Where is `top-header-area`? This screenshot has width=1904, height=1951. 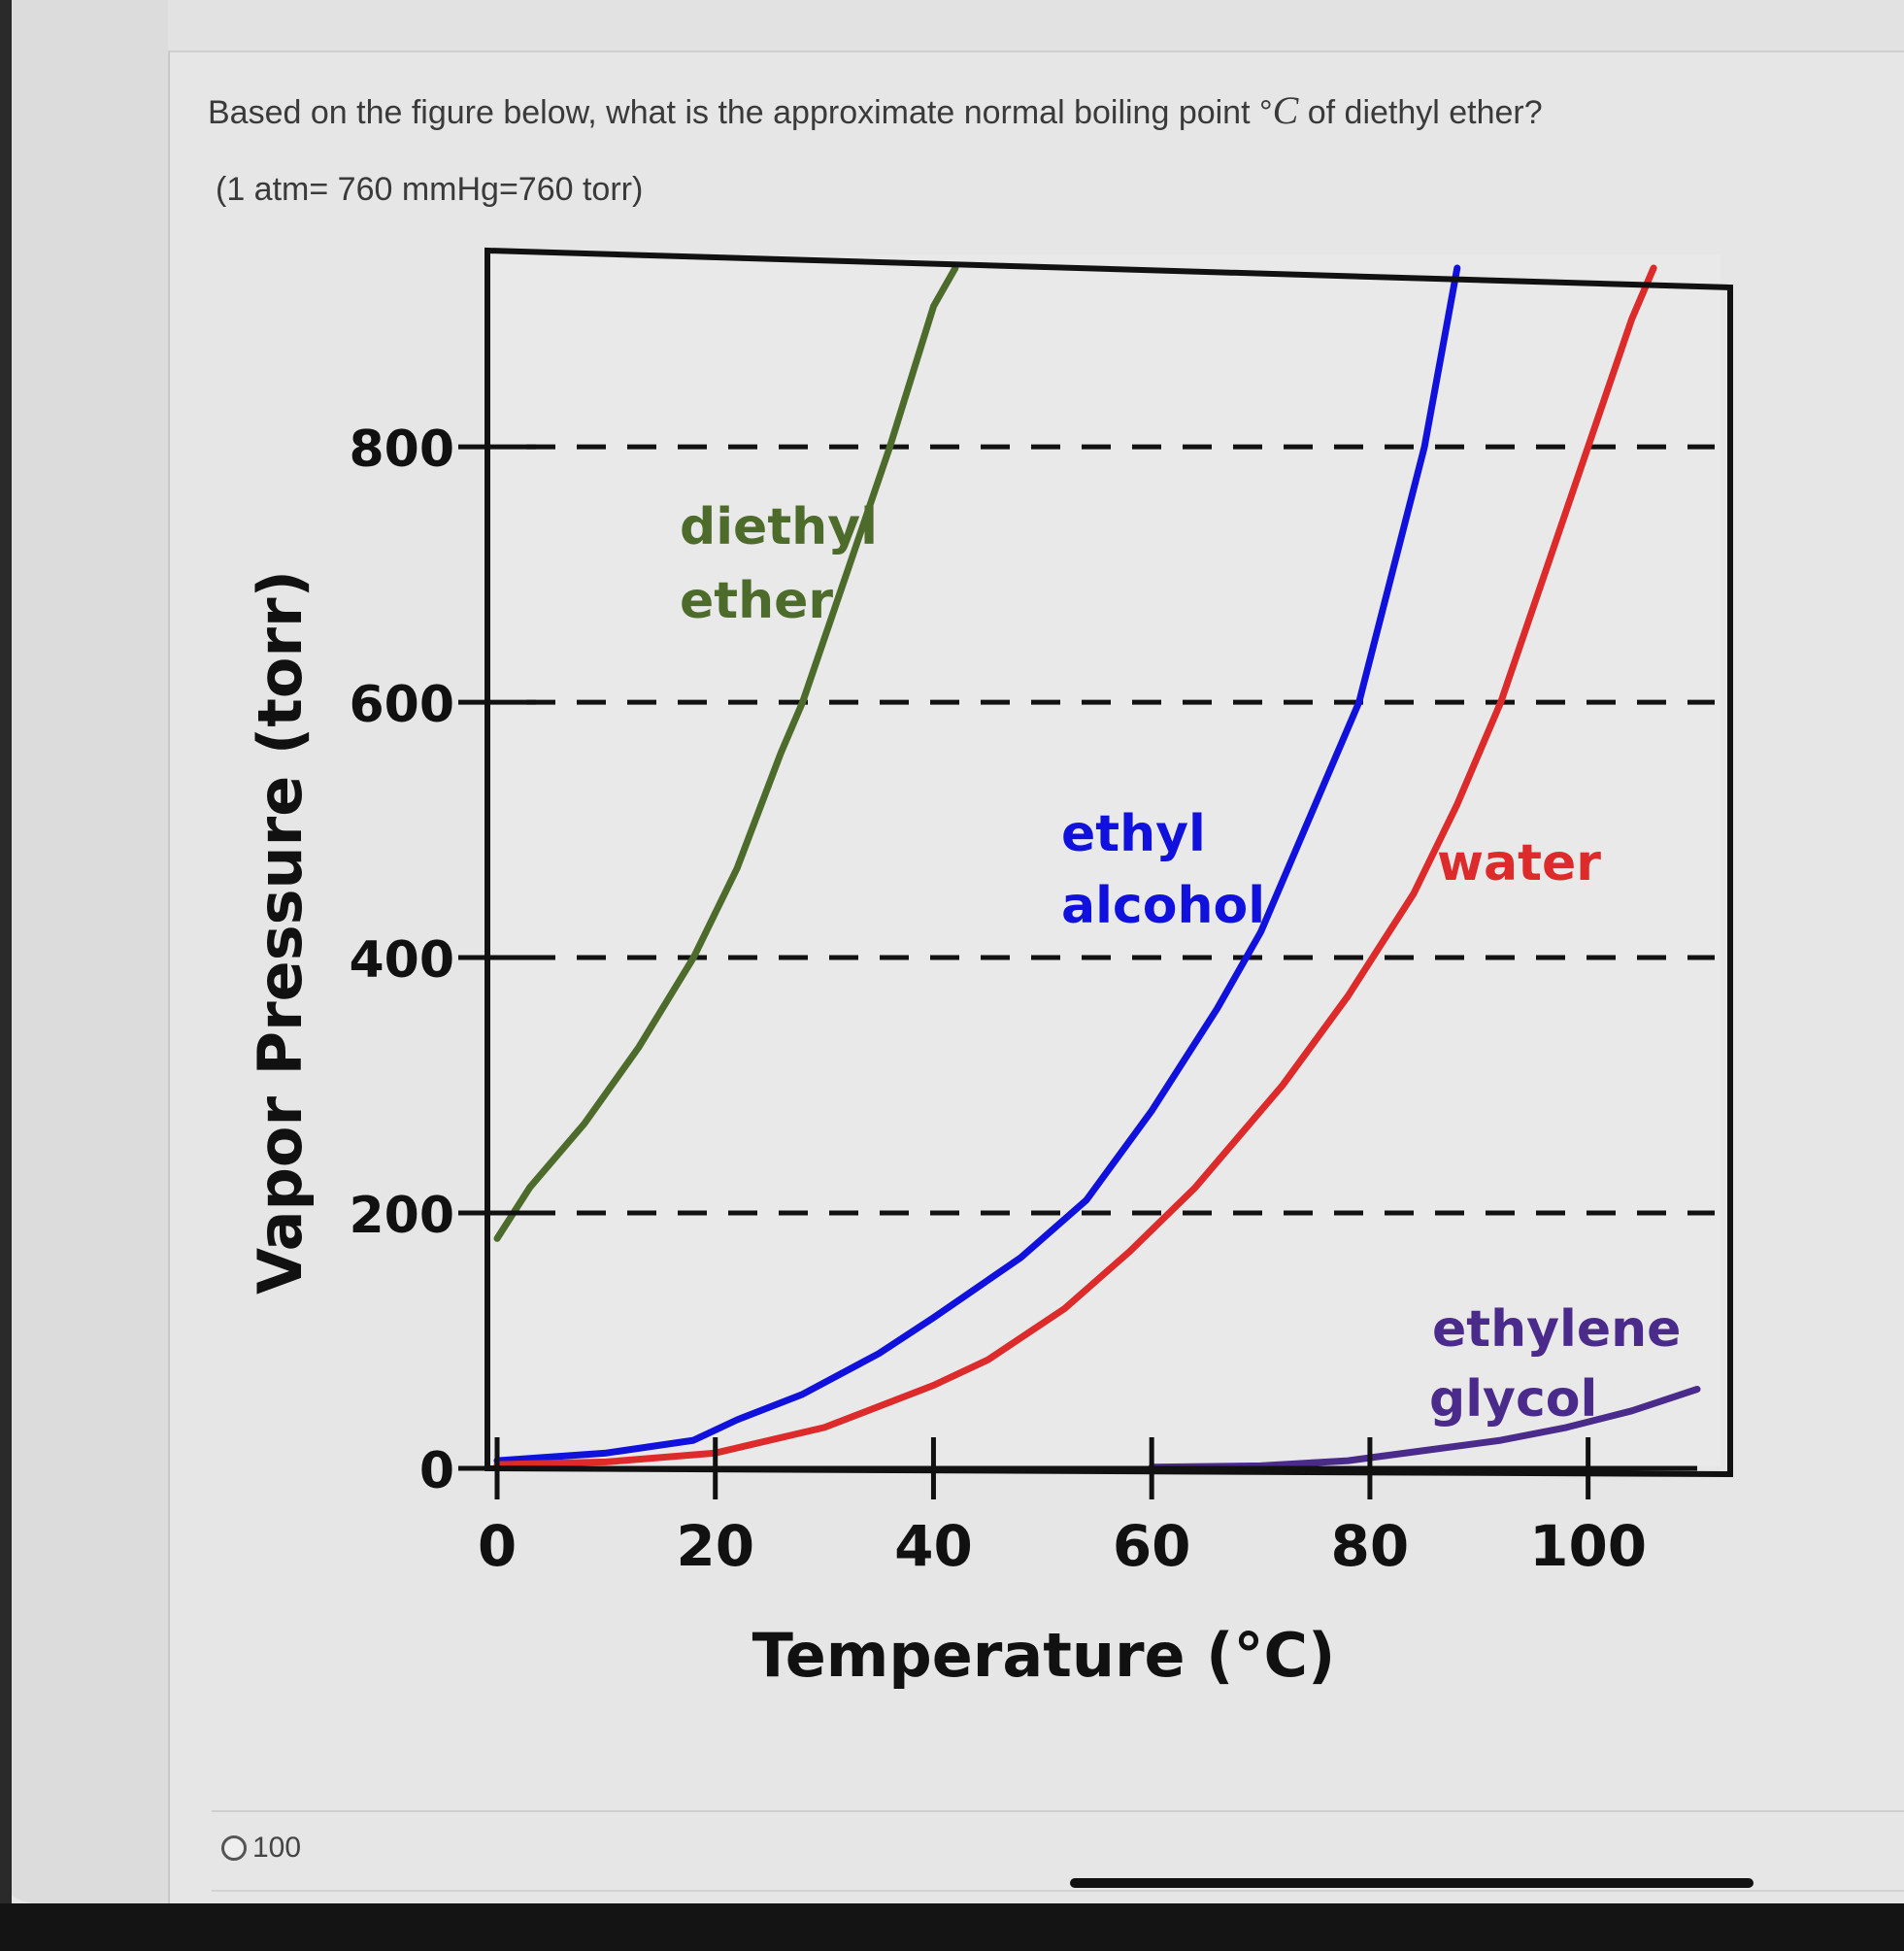
top-header-area is located at coordinates (1036, 26).